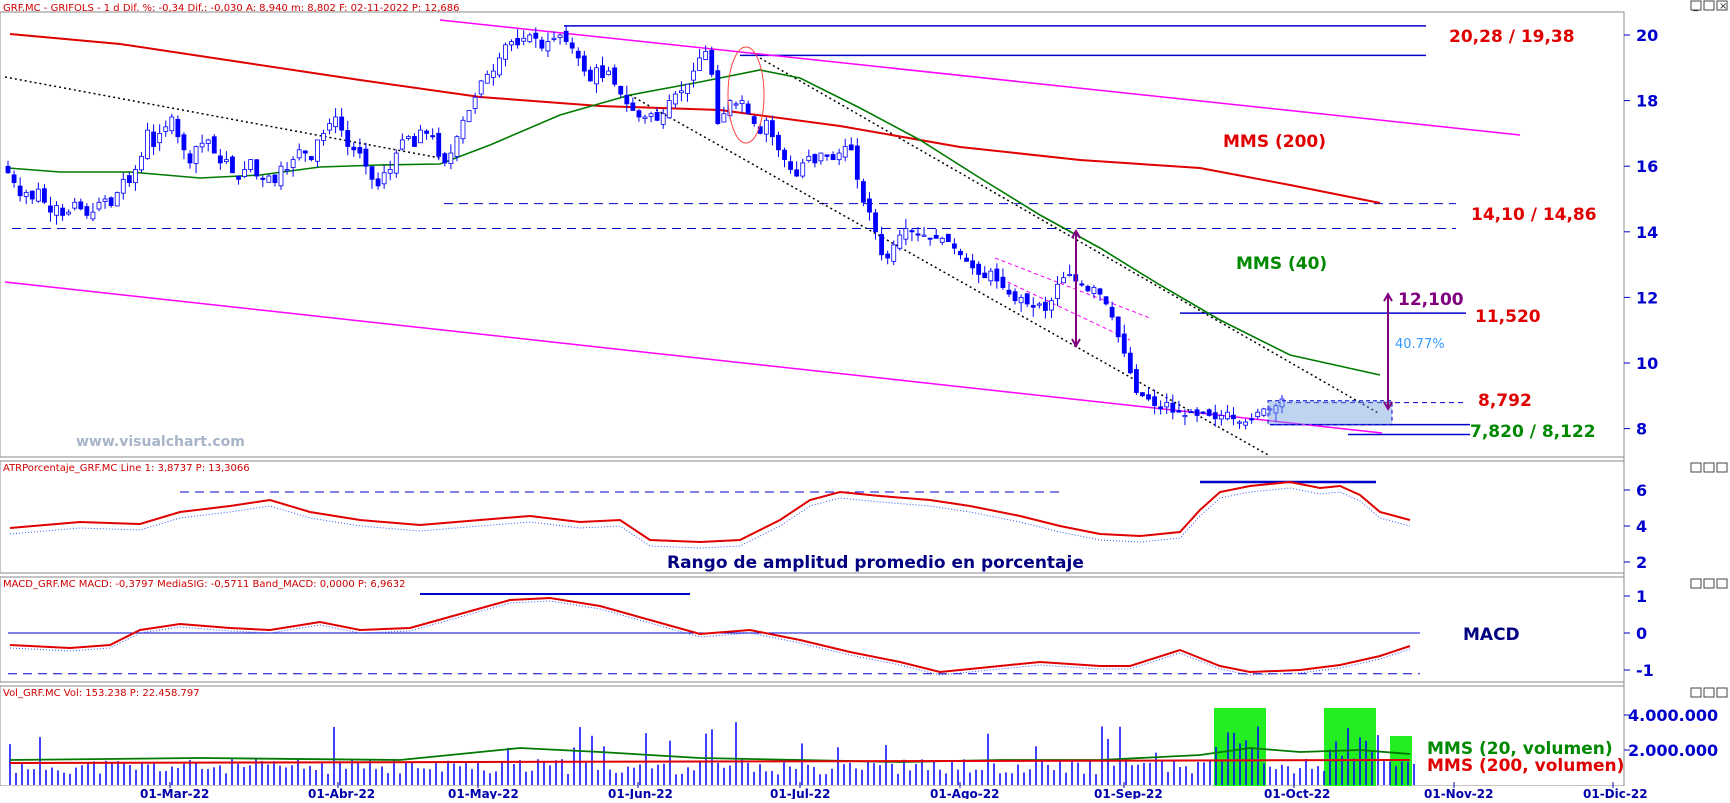  Describe the element at coordinates (1709, 692) in the screenshot. I see `volume-window-buttons` at that location.